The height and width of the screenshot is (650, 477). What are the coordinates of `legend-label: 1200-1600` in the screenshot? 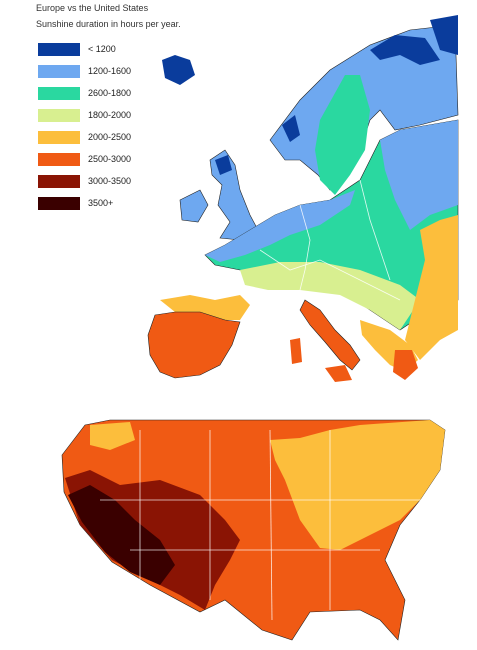 It's located at (110, 71).